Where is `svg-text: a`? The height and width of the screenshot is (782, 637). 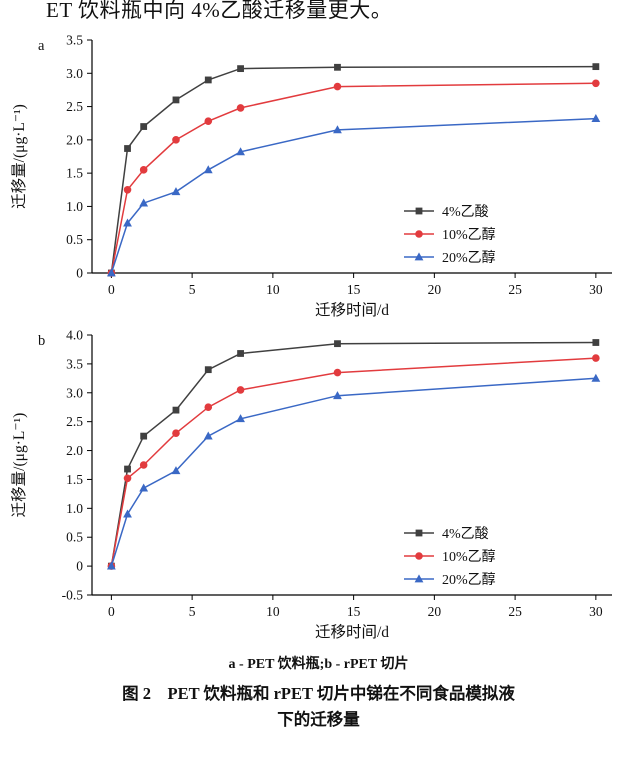
svg-text: a is located at coordinates (41, 46).